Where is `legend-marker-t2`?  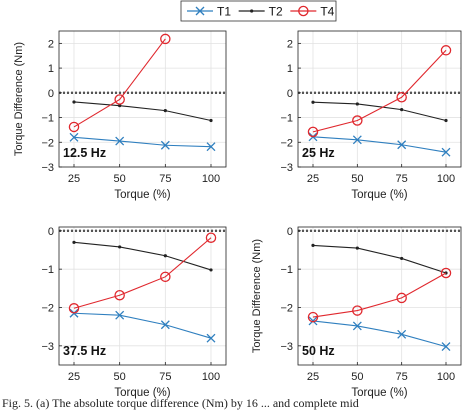
legend-marker-t2 is located at coordinates (252, 11).